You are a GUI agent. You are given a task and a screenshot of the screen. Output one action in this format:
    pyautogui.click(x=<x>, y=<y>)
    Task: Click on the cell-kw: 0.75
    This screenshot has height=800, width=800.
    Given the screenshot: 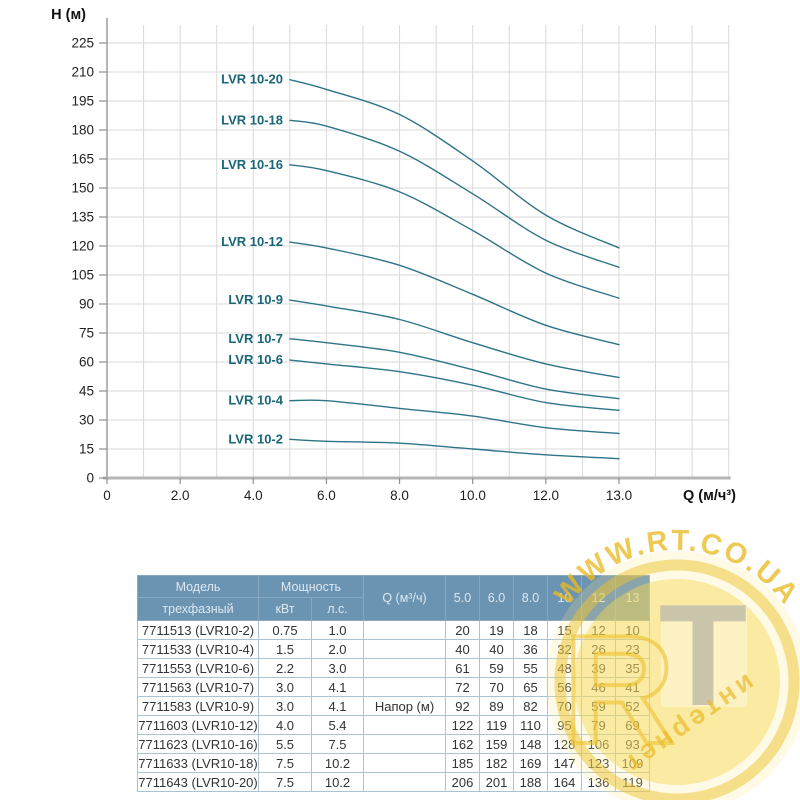 What is the action you would take?
    pyautogui.click(x=285, y=630)
    